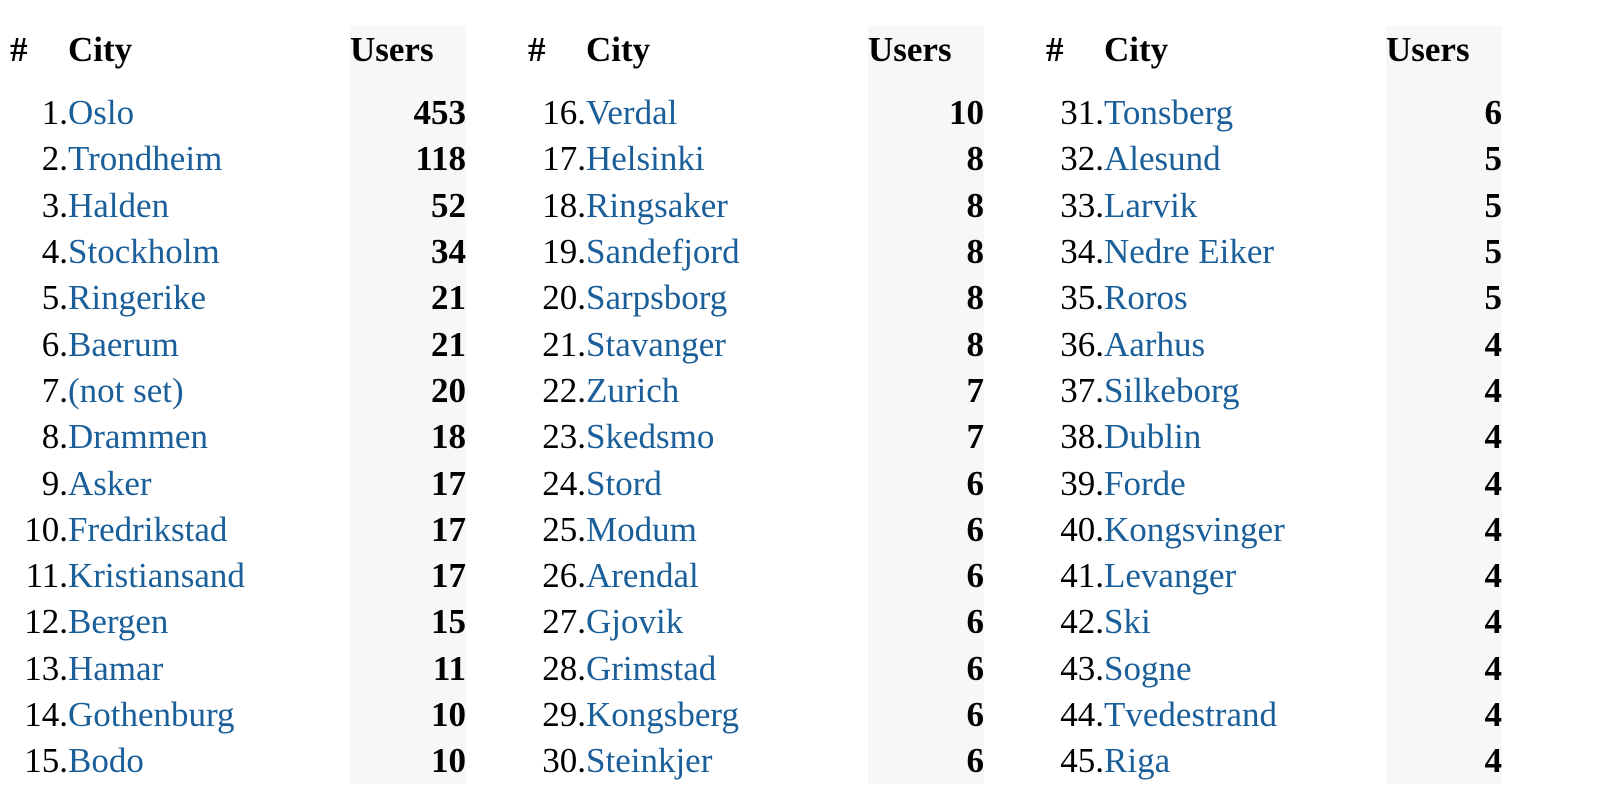 The width and height of the screenshot is (1620, 808). Describe the element at coordinates (564, 761) in the screenshot. I see `rank-cell: 30.` at that location.